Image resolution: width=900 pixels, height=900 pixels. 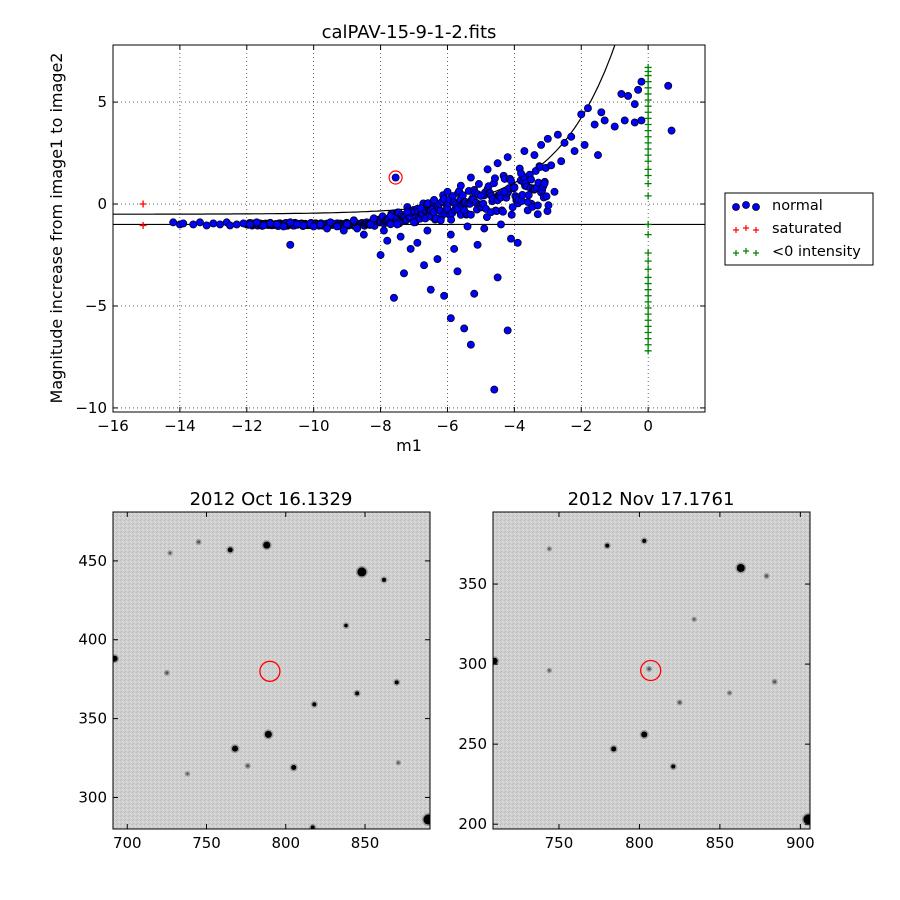 I want to click on image-oct-ticks: 700 750 800 850 300 350 400 450, so click(x=254, y=682).